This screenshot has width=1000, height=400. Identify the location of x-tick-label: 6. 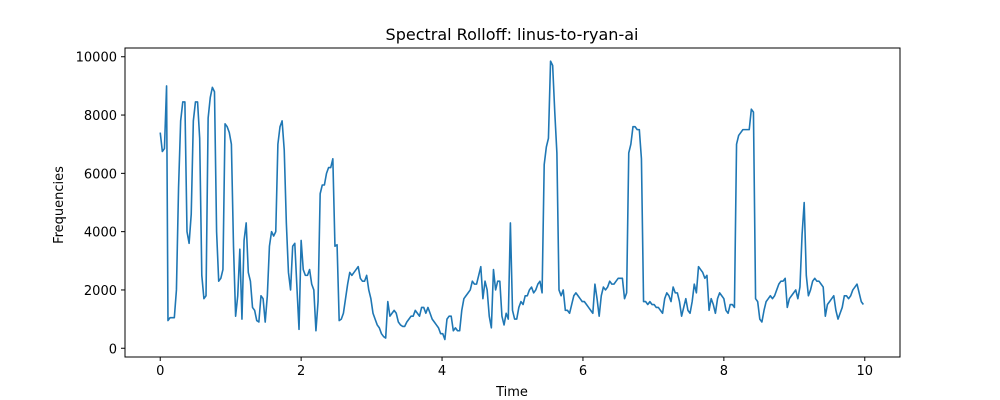
(583, 371).